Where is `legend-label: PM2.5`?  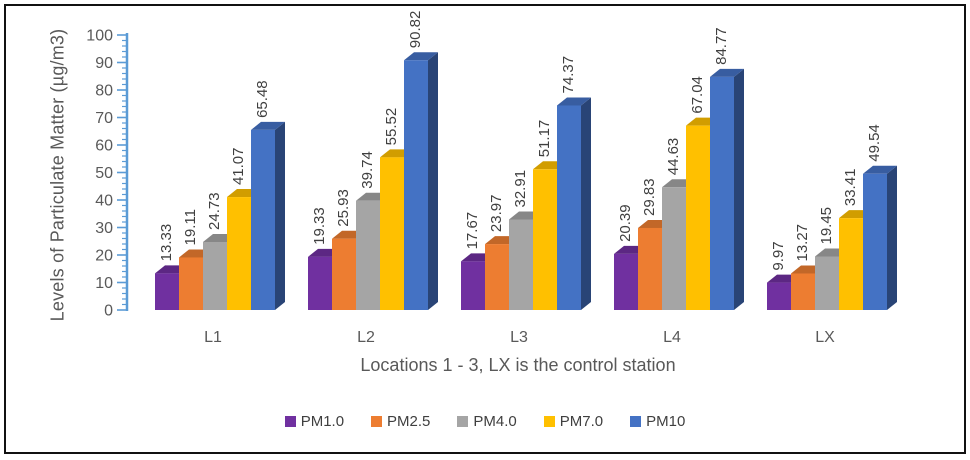
legend-label: PM2.5 is located at coordinates (409, 421).